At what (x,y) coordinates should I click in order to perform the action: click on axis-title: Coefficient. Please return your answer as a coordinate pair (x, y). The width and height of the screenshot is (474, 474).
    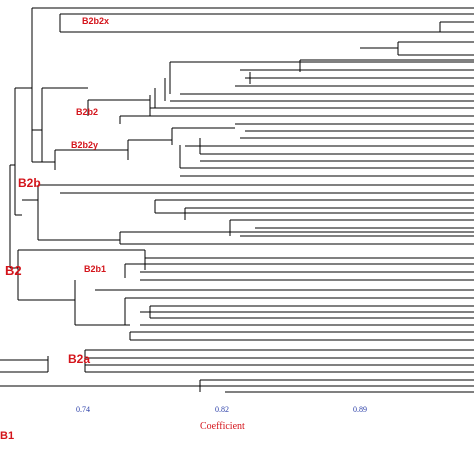
    Looking at the image, I should click on (222, 426).